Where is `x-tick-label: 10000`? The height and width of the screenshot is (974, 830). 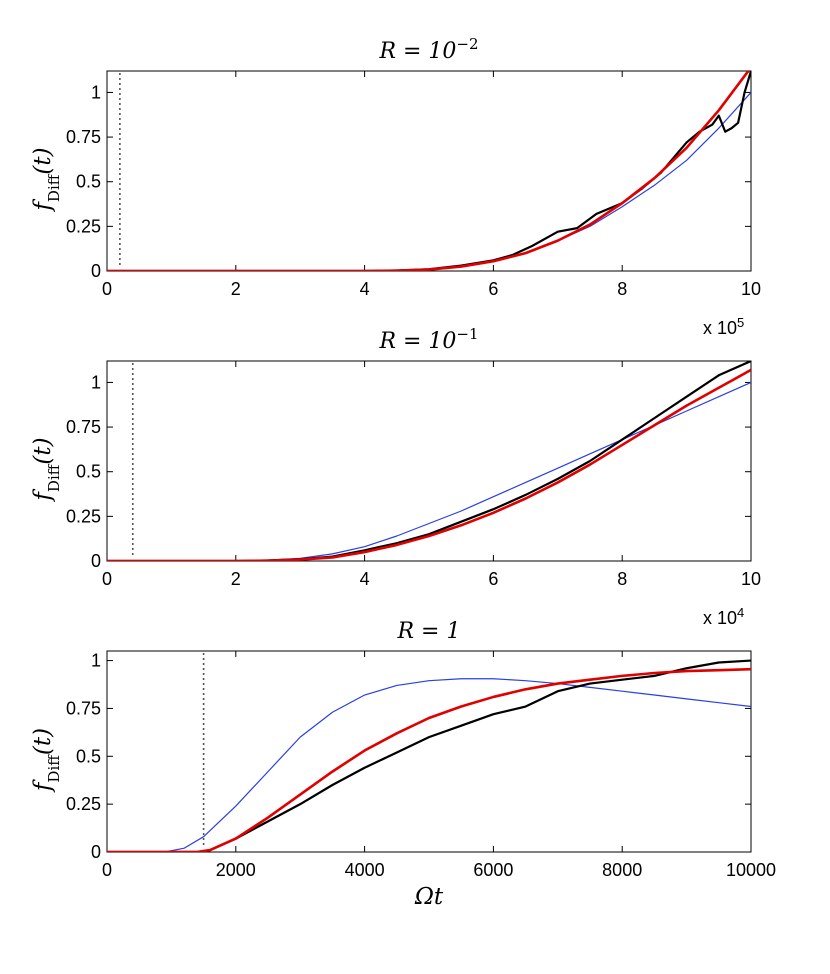
x-tick-label: 10000 is located at coordinates (751, 870).